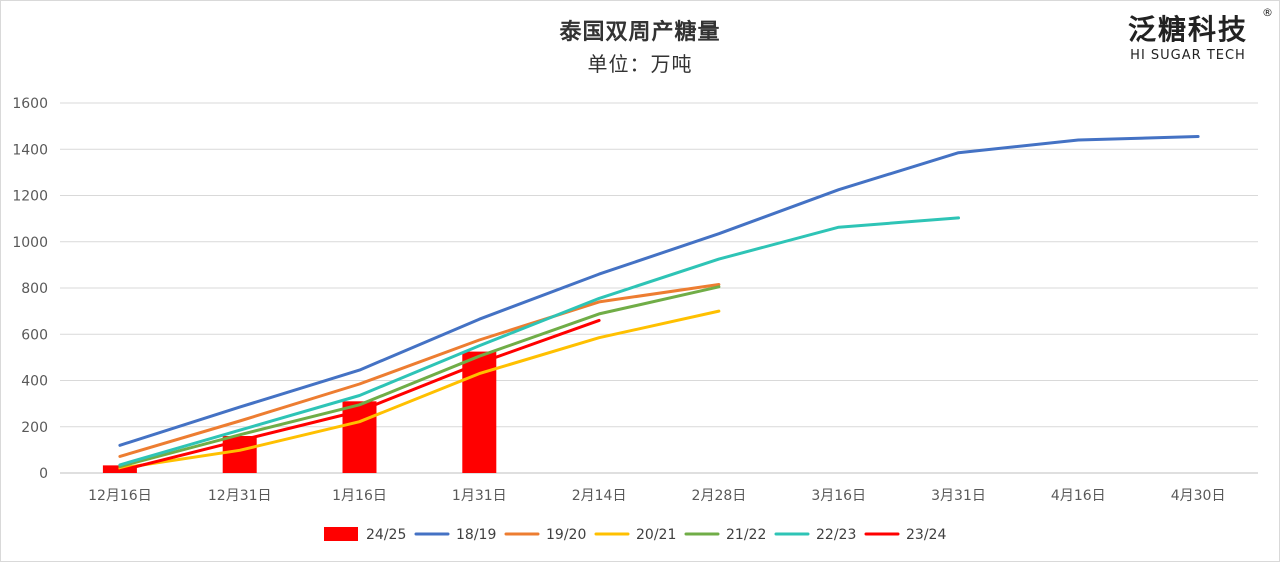 This screenshot has height=562, width=1280. I want to click on x-tick-label: 1月16日, so click(359, 496).